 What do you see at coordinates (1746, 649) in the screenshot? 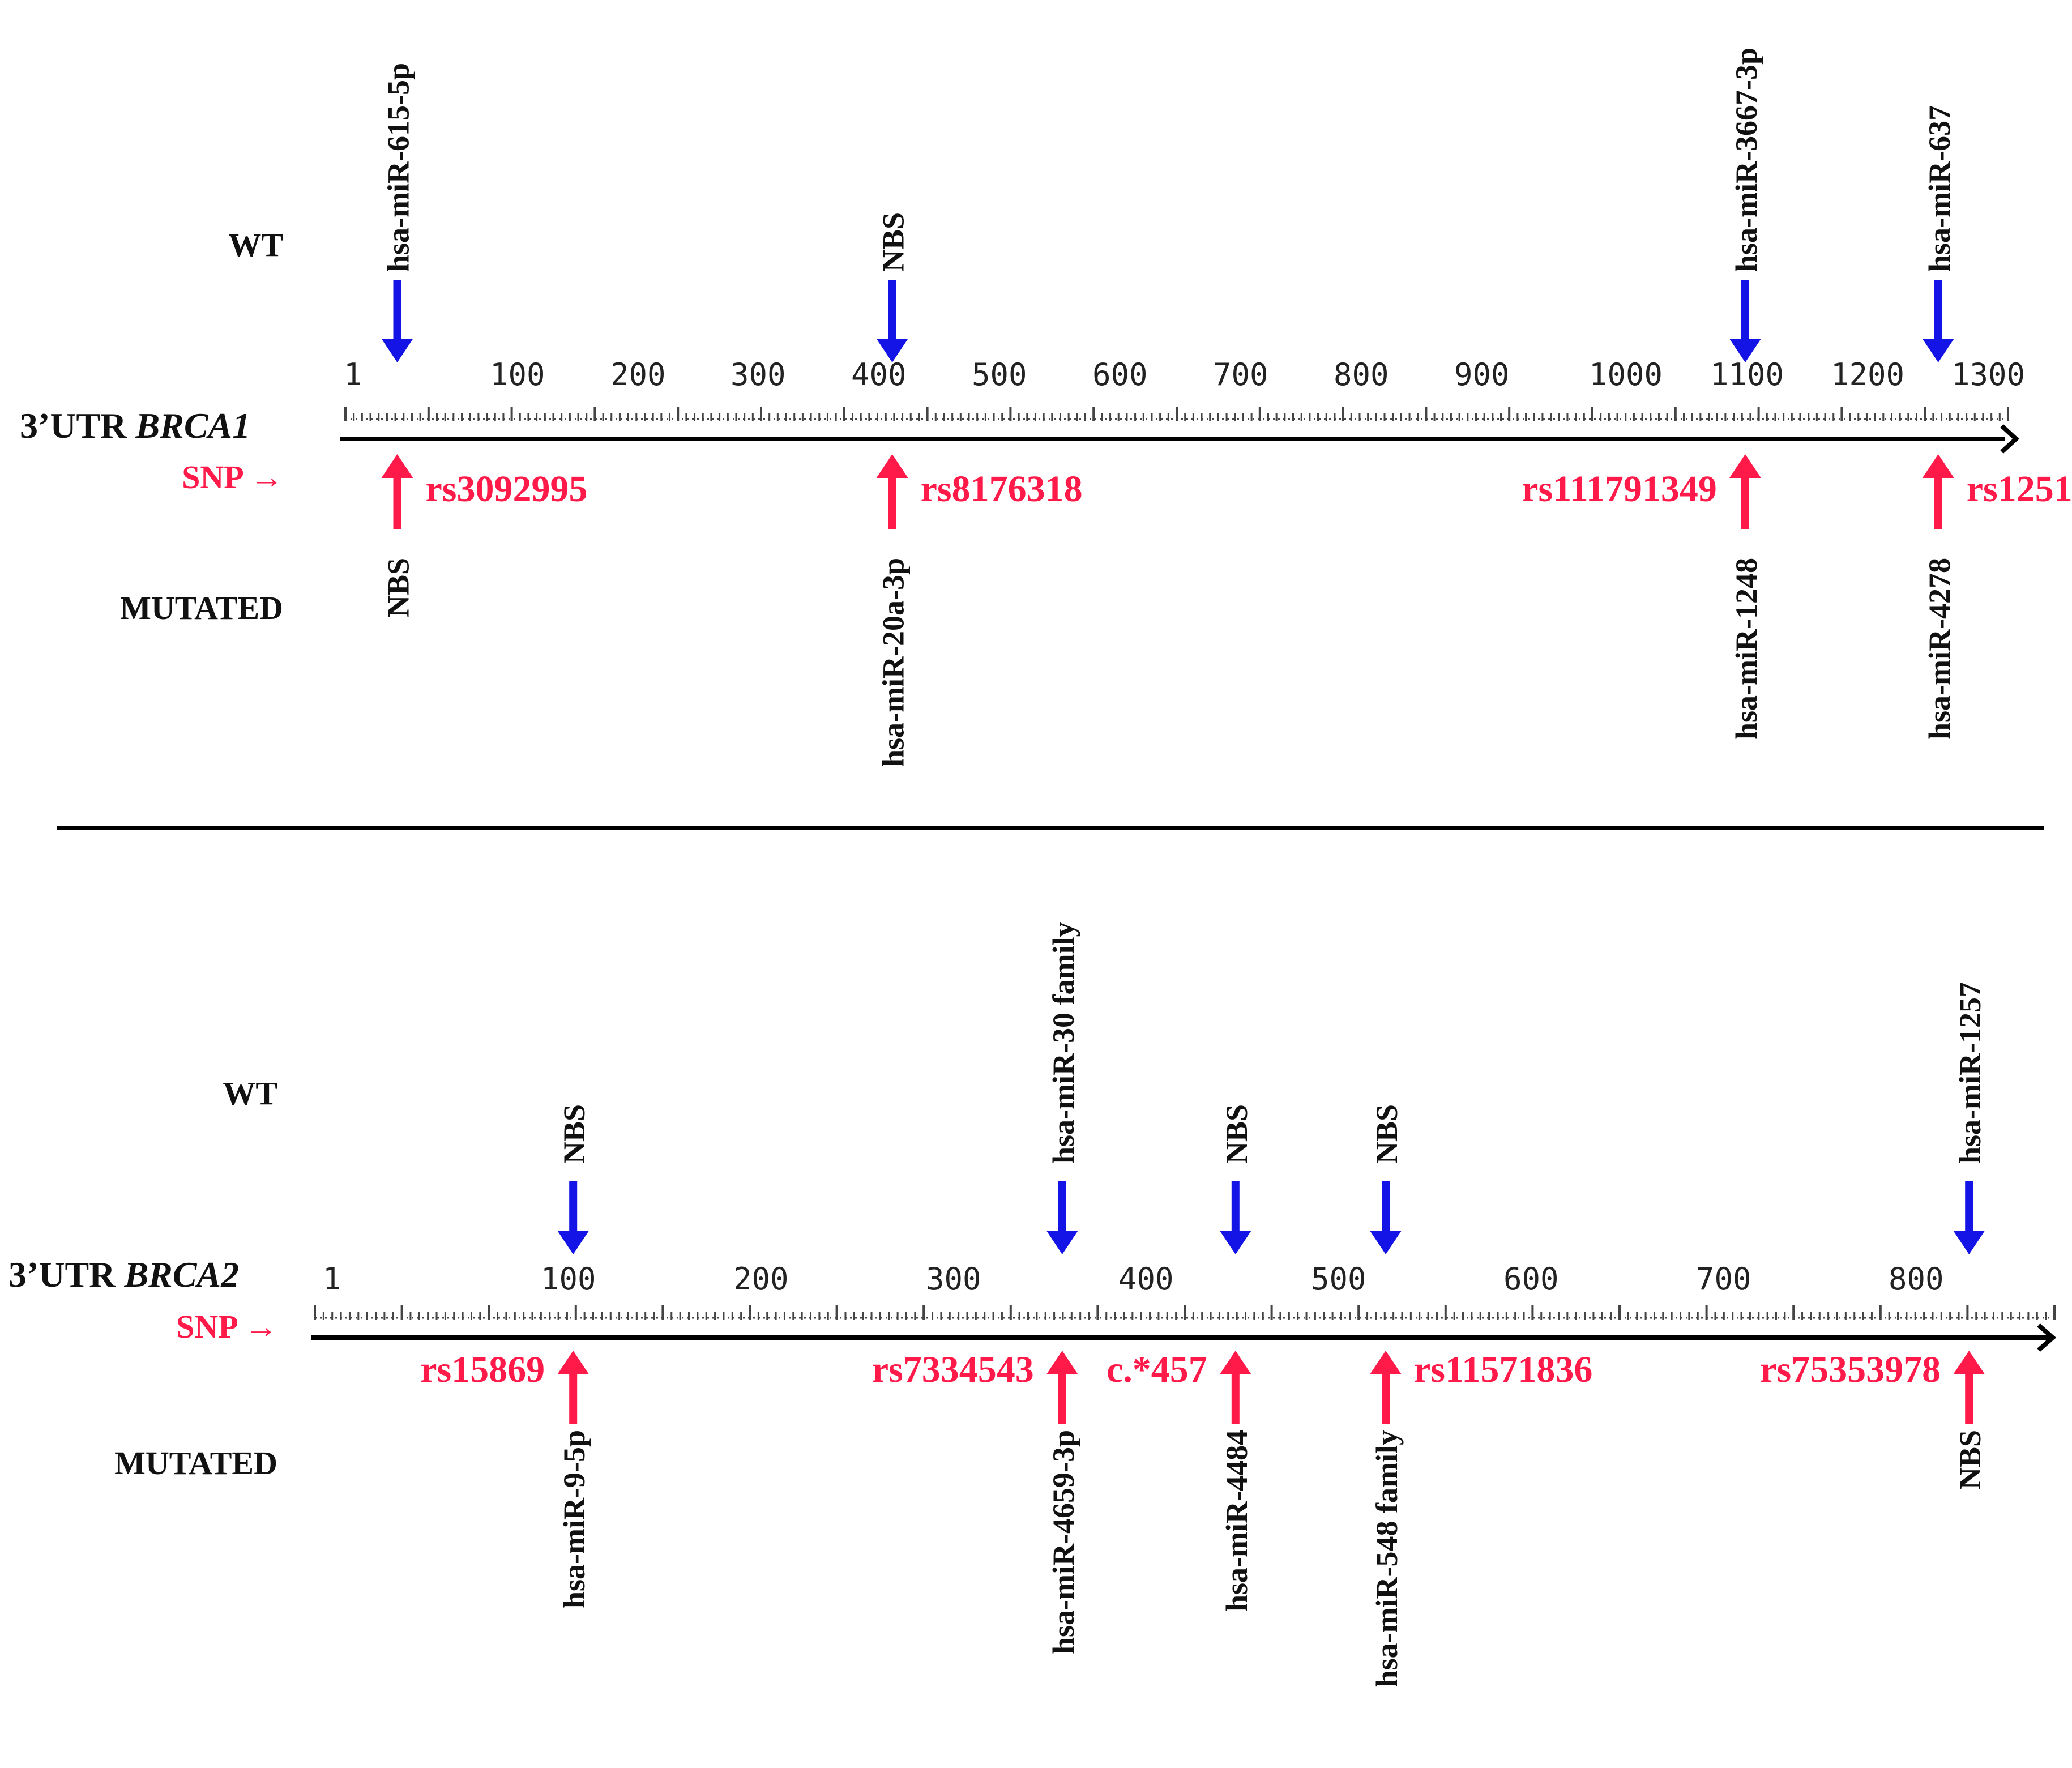
I see `mutated-binding-label: hsa-miR-1248` at bounding box center [1746, 649].